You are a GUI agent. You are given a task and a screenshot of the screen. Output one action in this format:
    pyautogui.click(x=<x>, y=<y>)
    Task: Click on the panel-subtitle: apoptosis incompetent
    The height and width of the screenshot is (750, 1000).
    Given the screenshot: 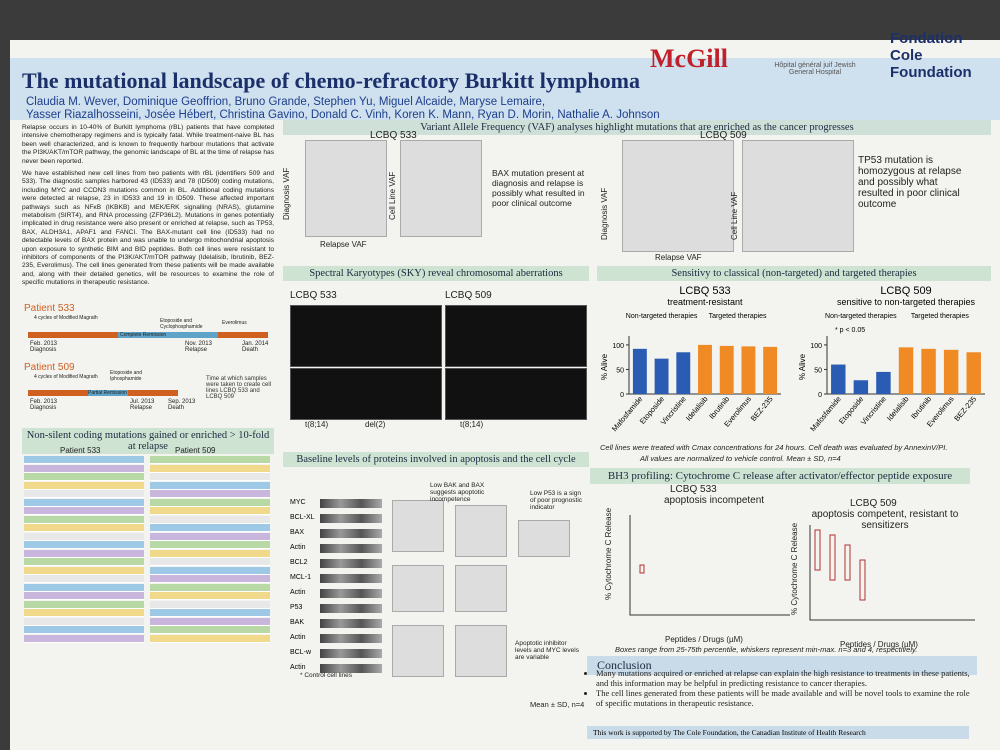 What is the action you would take?
    pyautogui.click(x=714, y=500)
    